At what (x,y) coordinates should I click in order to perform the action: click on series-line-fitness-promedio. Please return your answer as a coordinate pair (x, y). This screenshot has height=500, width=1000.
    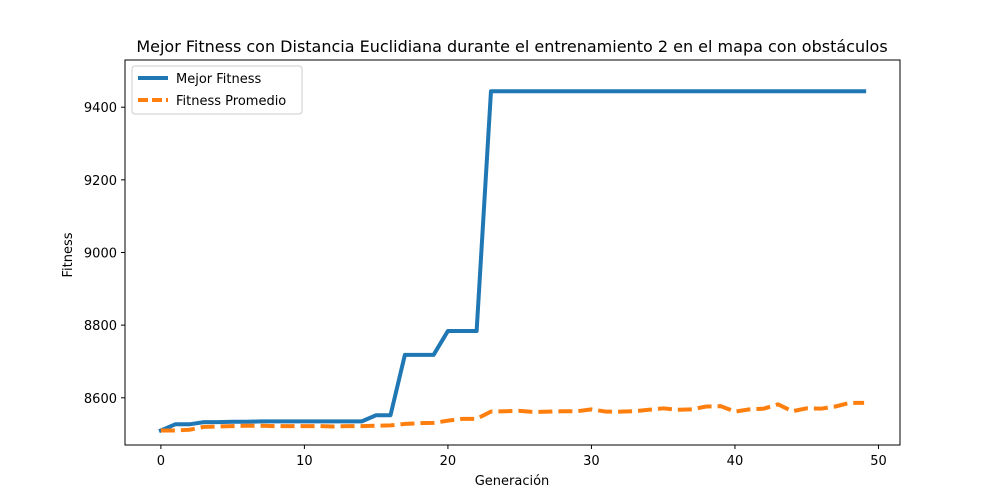
    Looking at the image, I should click on (512, 416).